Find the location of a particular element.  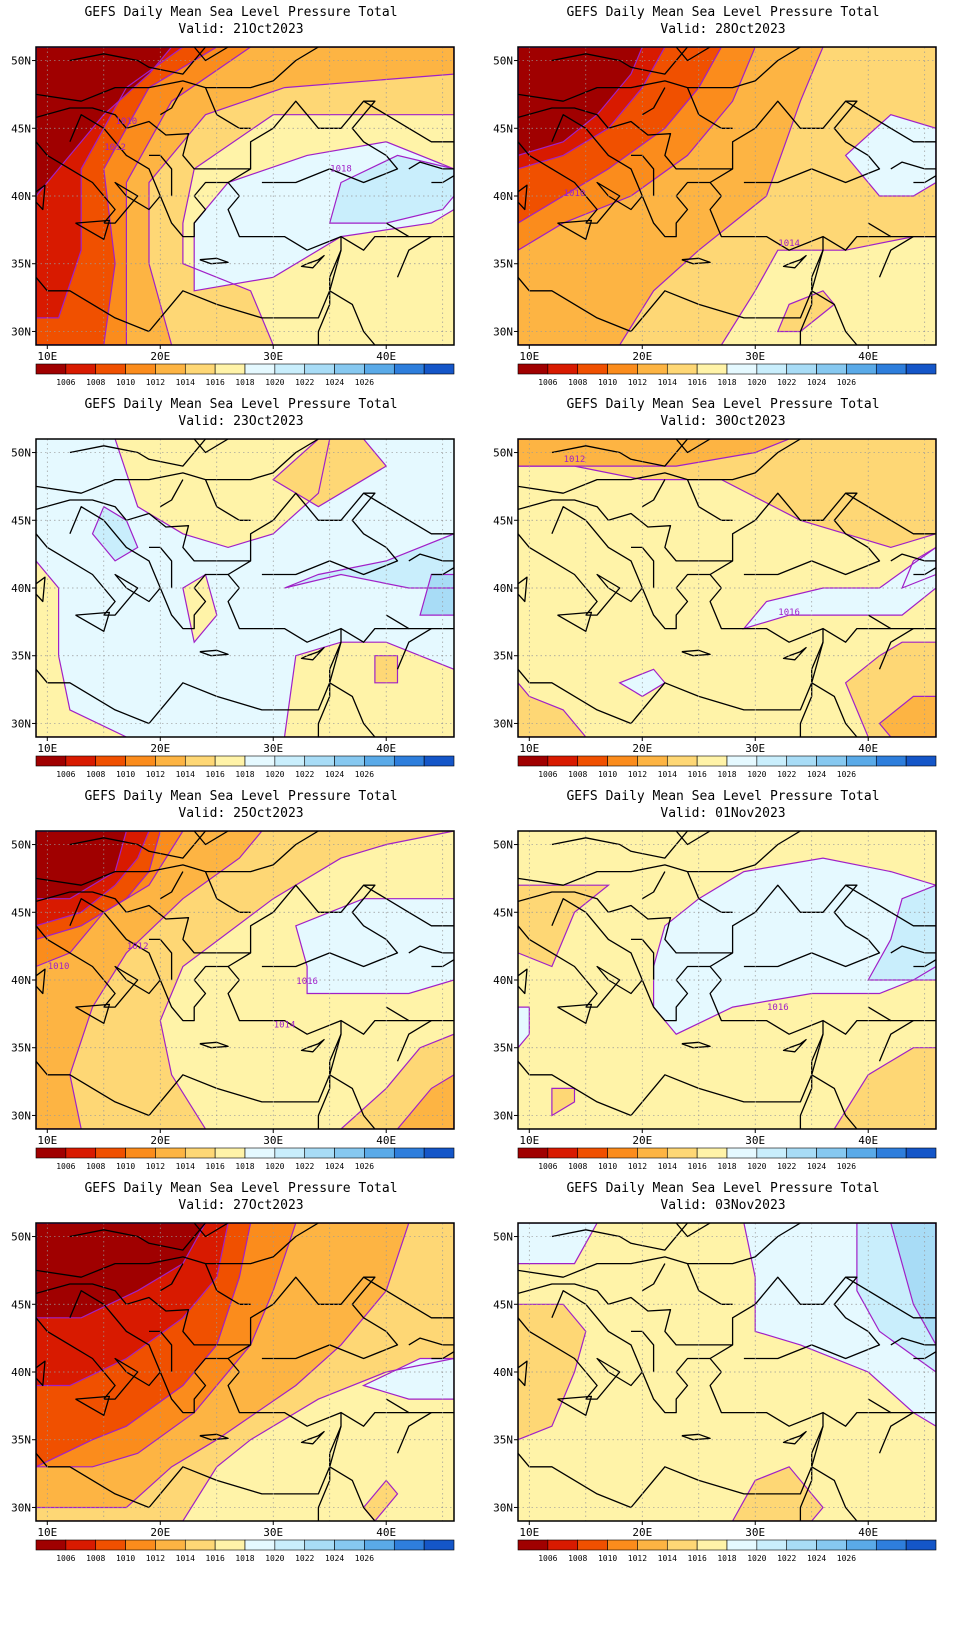

lat-label: 50N is located at coordinates (21, 61).